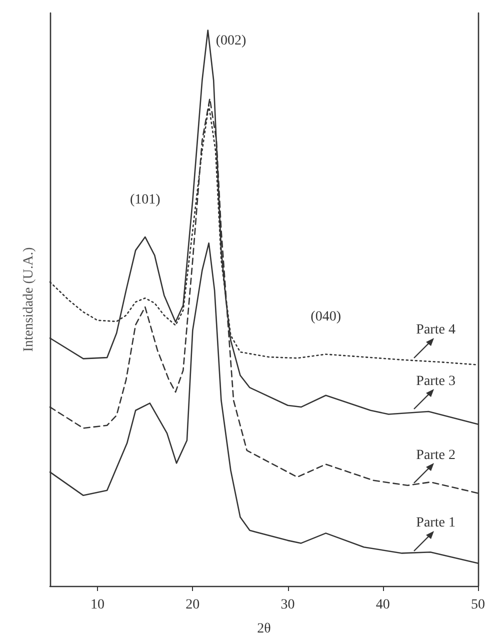  Describe the element at coordinates (436, 330) in the screenshot. I see `series-label: Parte 4` at that location.